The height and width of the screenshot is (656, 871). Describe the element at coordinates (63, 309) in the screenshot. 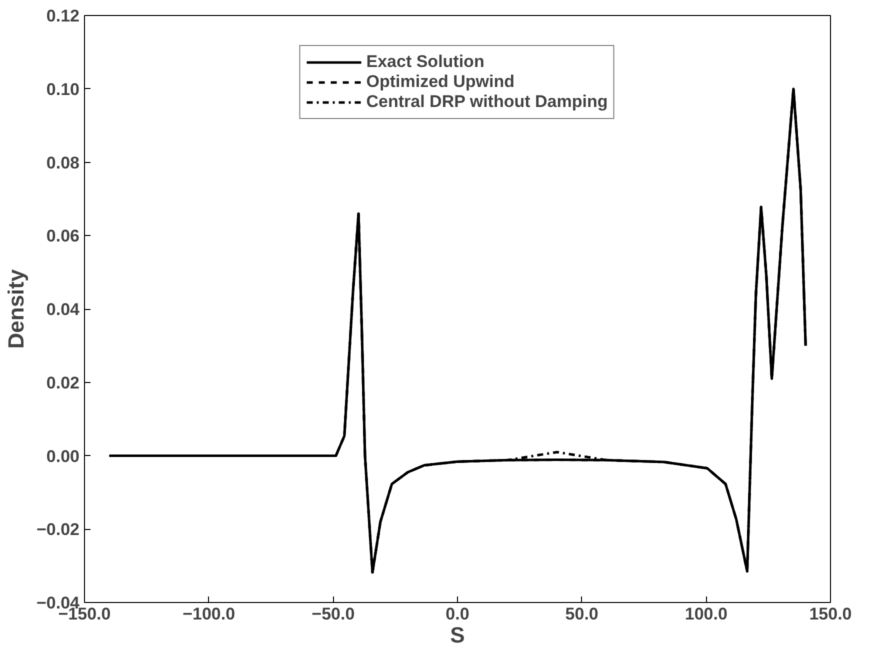

I see `y-tick-label: 0.04` at that location.